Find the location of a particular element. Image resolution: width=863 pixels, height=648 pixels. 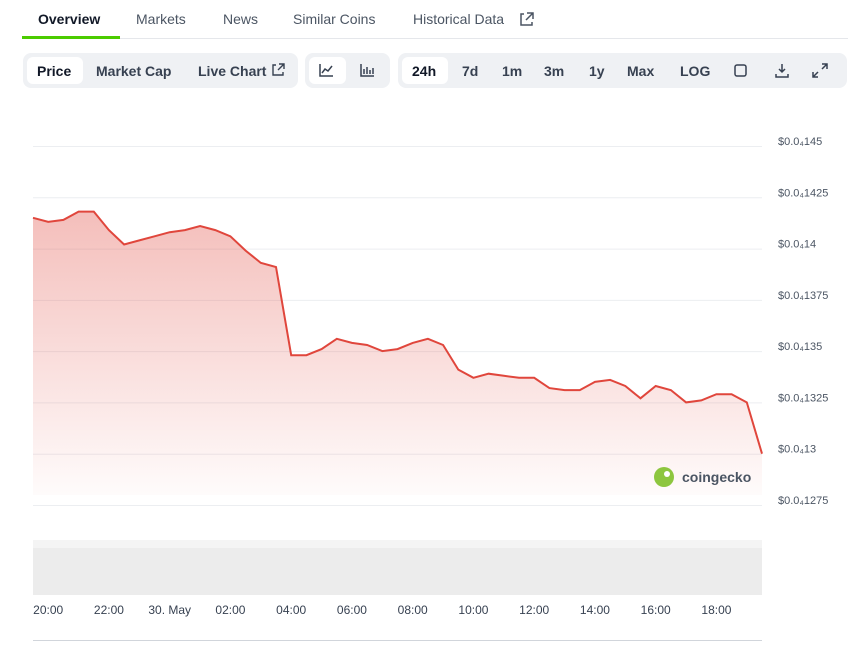

line-chart-icon is located at coordinates (326, 70).